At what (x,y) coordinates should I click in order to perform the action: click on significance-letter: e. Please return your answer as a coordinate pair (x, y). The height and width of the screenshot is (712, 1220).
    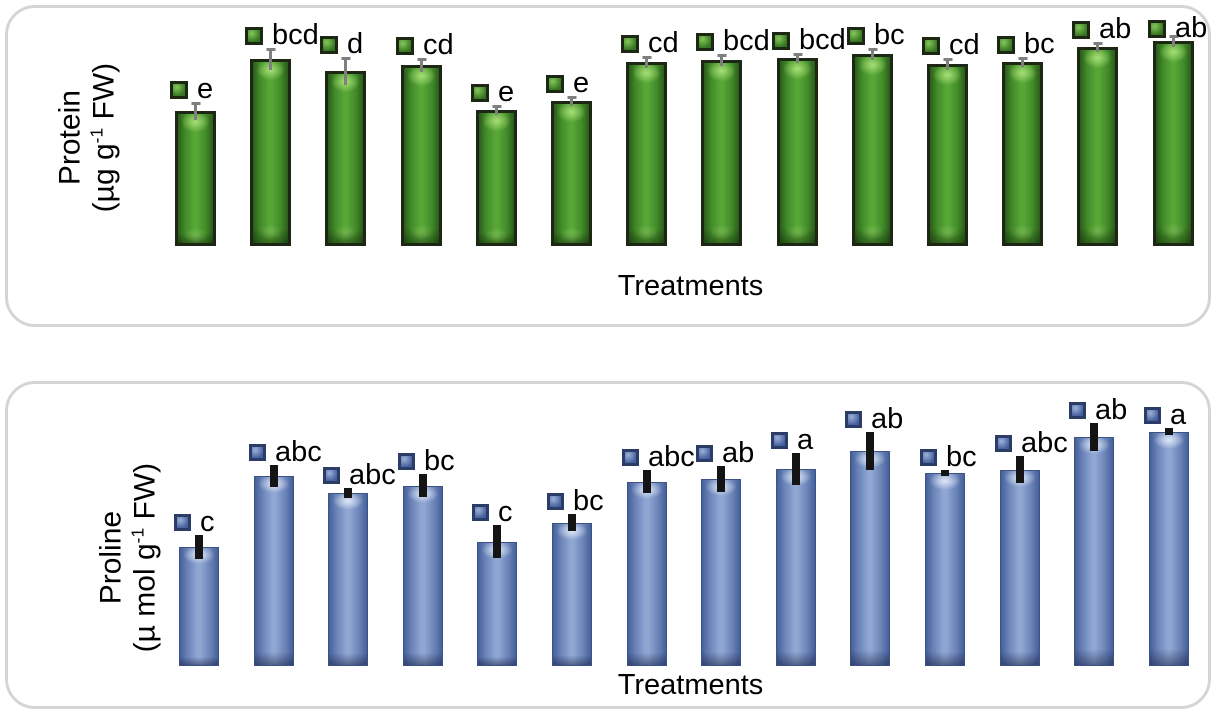
    Looking at the image, I should click on (581, 83).